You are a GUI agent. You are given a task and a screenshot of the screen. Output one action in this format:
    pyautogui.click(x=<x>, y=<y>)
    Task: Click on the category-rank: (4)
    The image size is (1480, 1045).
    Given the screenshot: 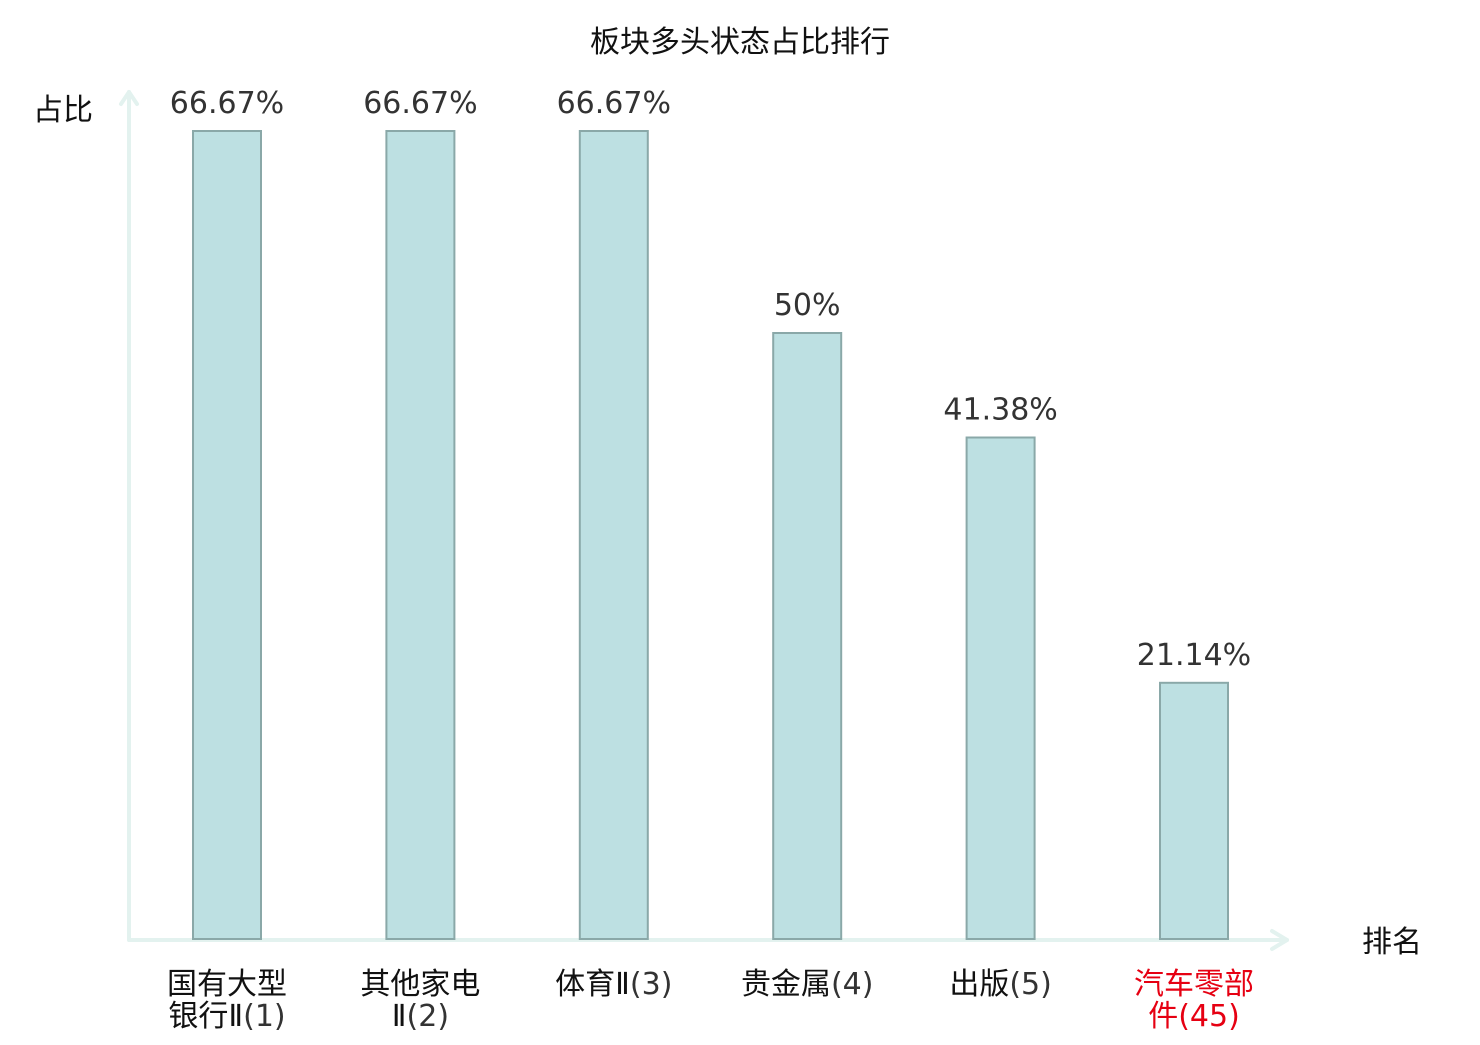 What is the action you would take?
    pyautogui.click(x=852, y=984)
    